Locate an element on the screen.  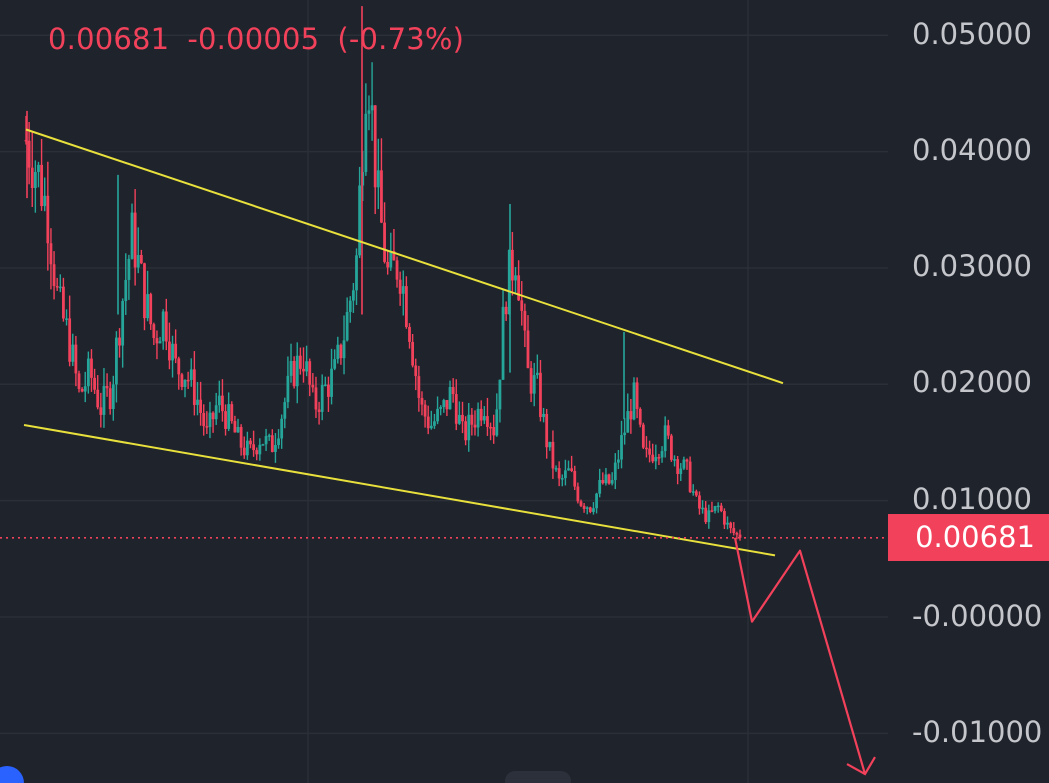
y-axis-tick: 0.02000 is located at coordinates (972, 382).